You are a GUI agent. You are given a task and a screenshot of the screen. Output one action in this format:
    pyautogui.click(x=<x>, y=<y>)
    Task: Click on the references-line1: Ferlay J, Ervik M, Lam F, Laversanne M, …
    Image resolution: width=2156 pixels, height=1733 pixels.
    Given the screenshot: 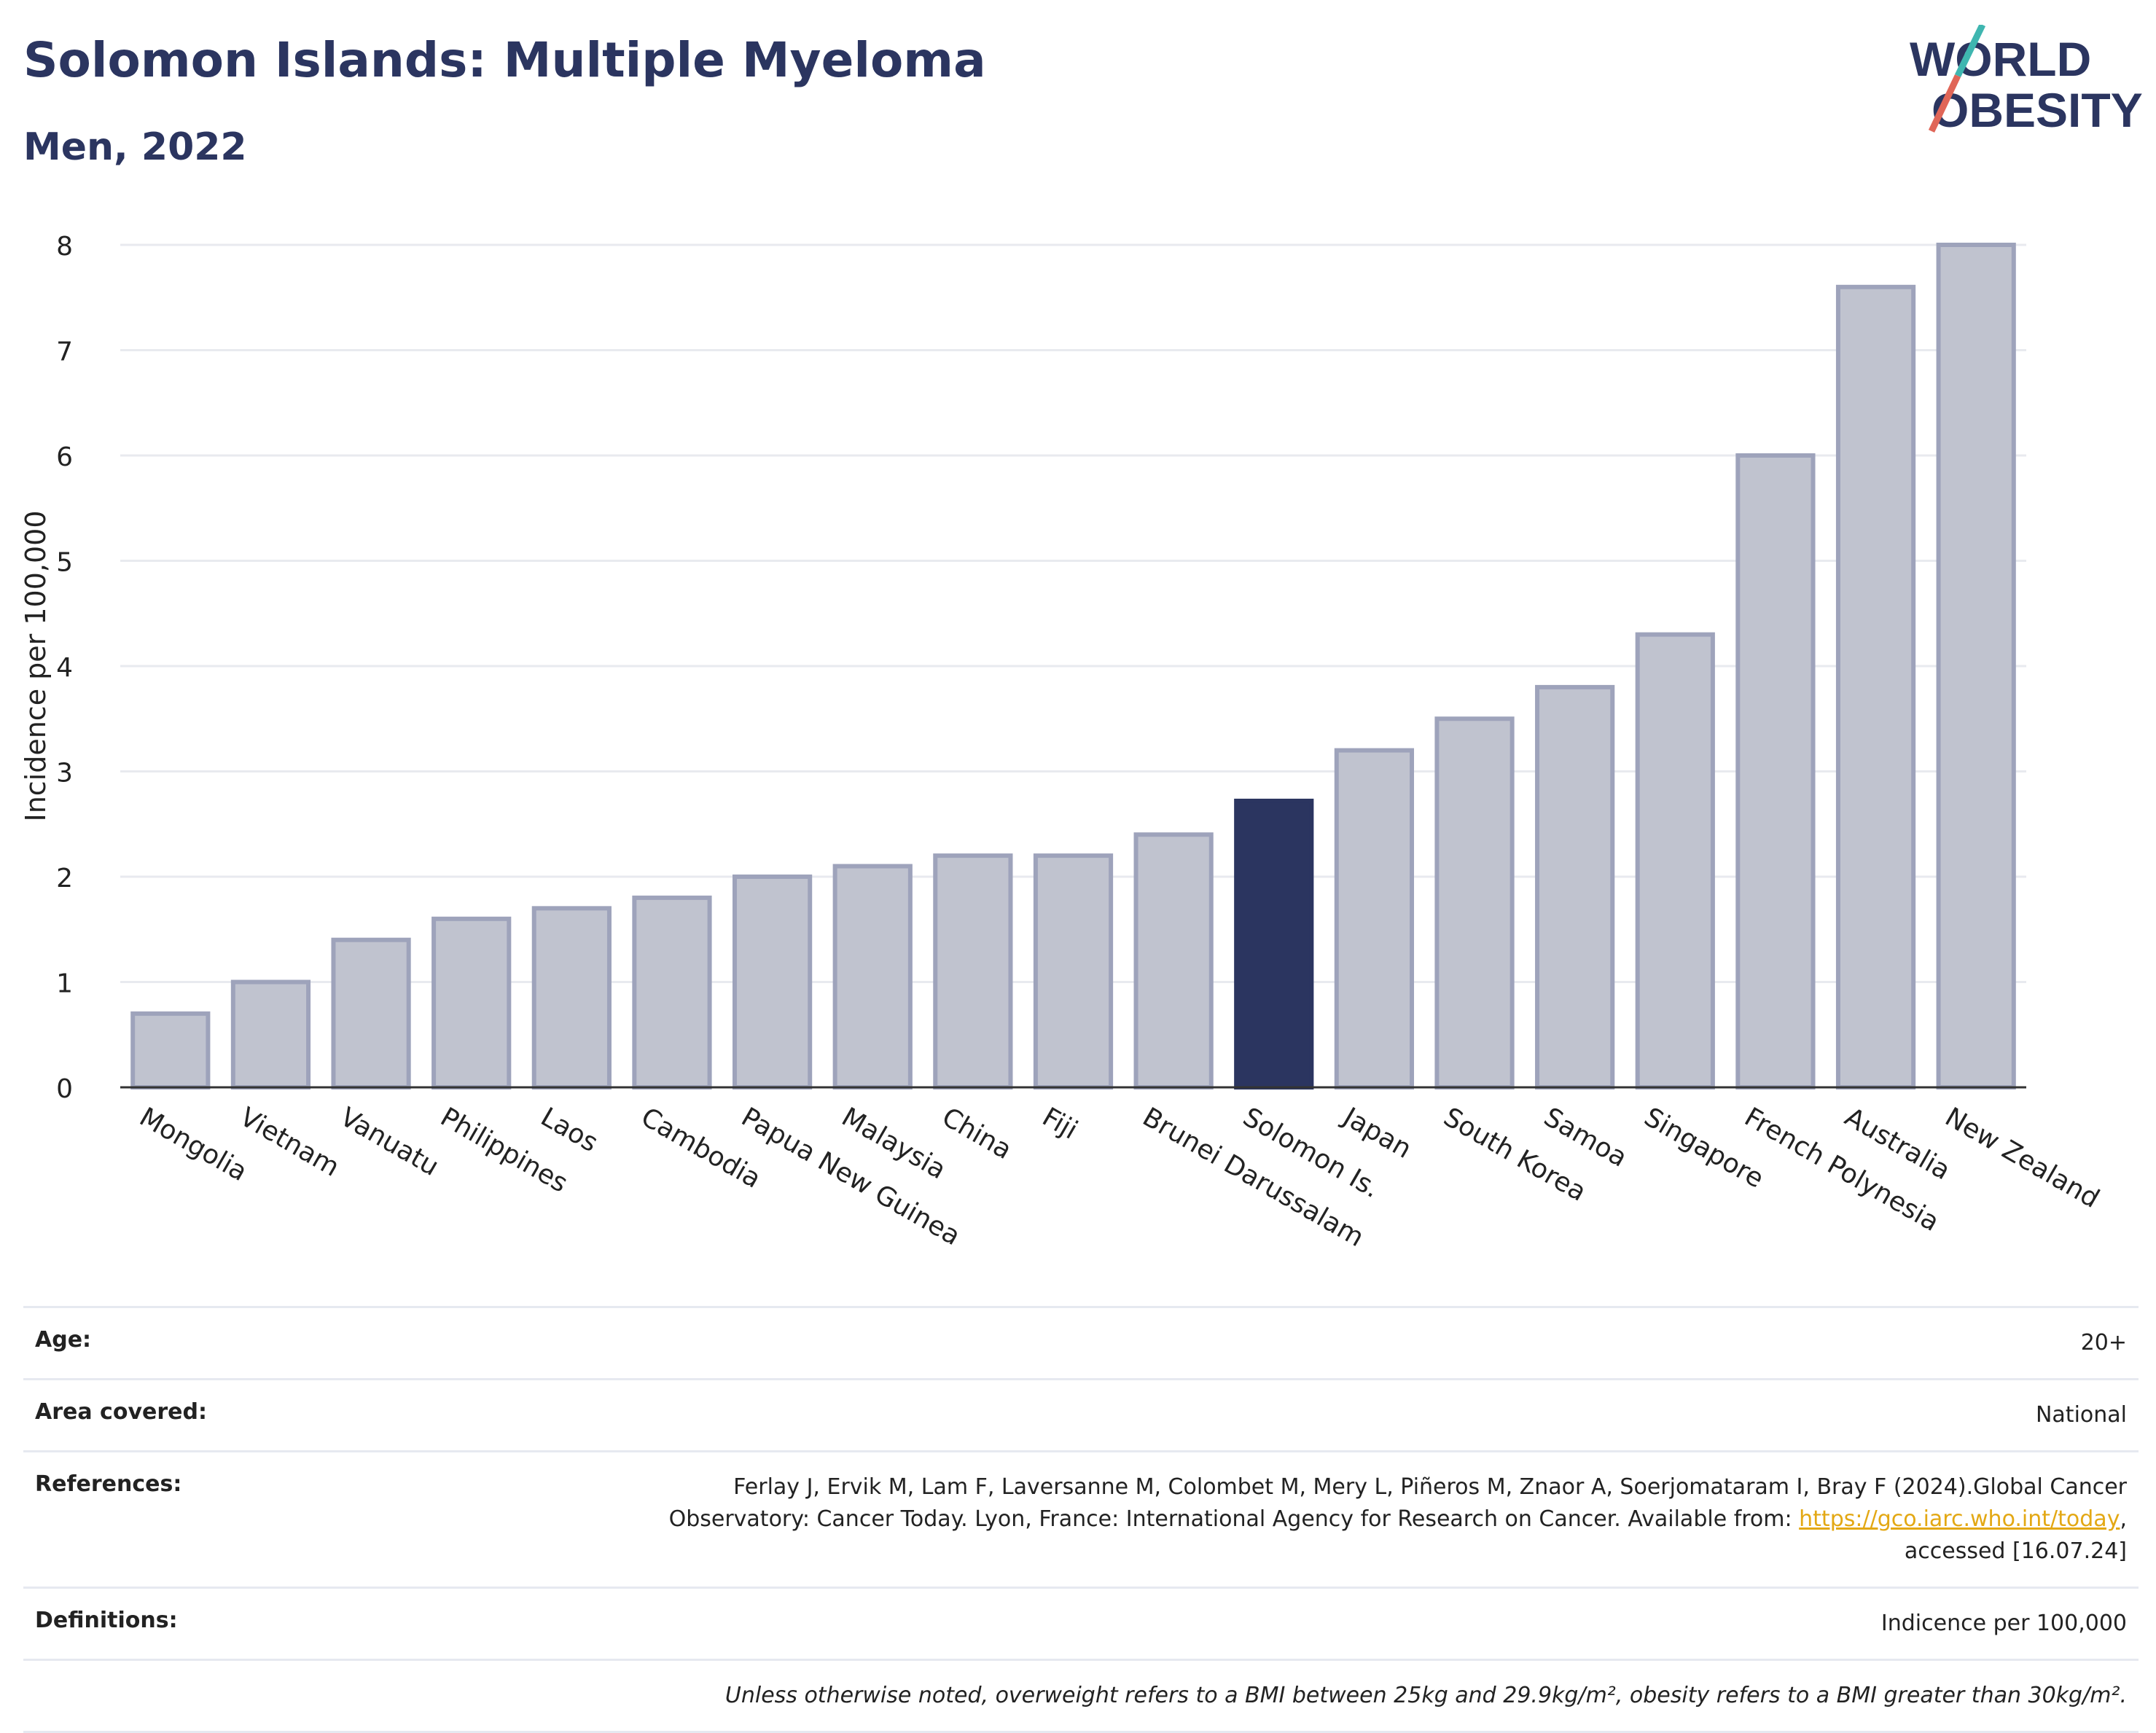 What is the action you would take?
    pyautogui.click(x=1430, y=1487)
    